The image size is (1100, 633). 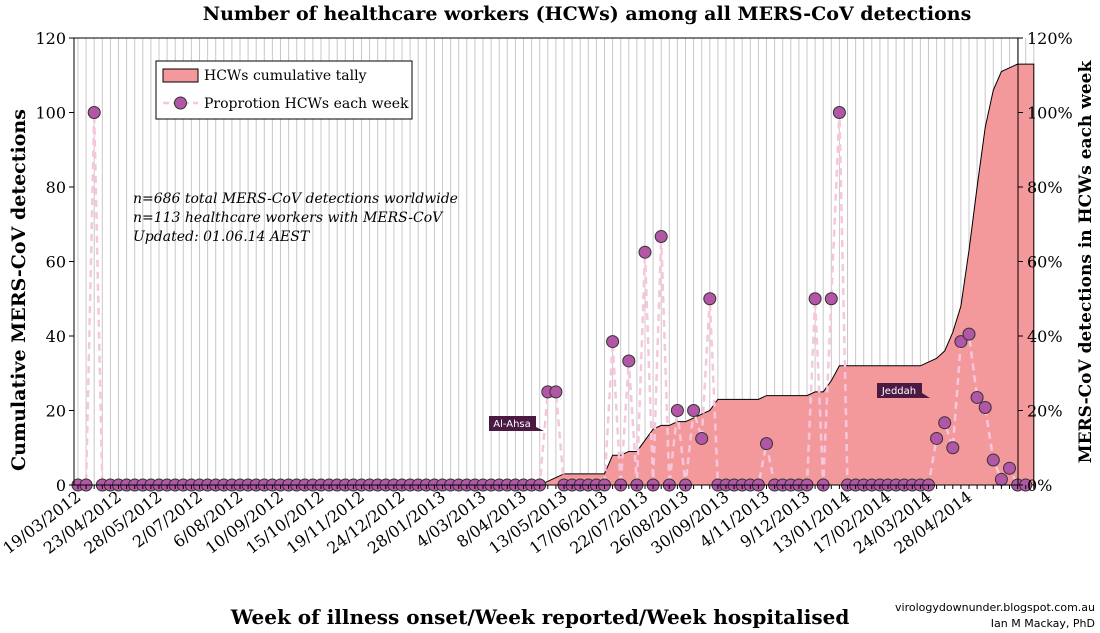 I want to click on right-axis-ticks: 0% 20% 40% 60% 80% 100% 120%, so click(x=1045, y=262).